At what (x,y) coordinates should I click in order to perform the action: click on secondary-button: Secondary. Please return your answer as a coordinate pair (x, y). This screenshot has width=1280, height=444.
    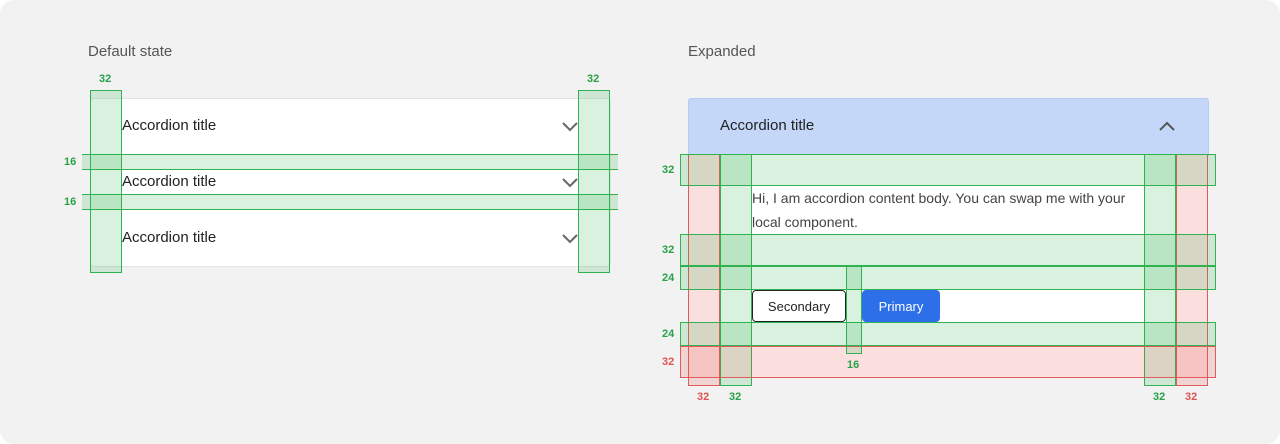
    Looking at the image, I should click on (799, 306).